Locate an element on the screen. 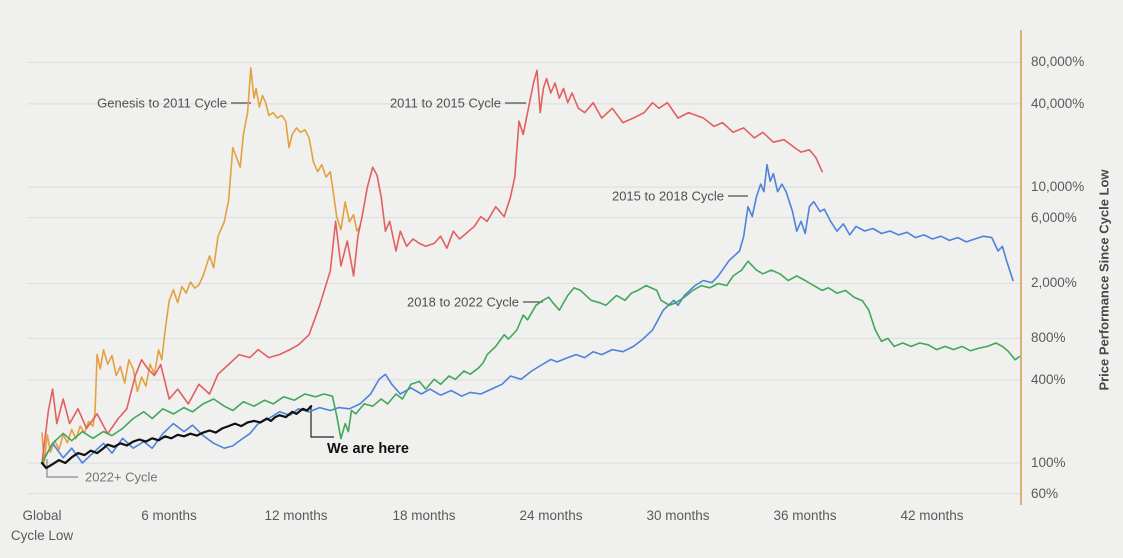 The width and height of the screenshot is (1123, 558). y-tick-label-10000: 10,000% is located at coordinates (1058, 186).